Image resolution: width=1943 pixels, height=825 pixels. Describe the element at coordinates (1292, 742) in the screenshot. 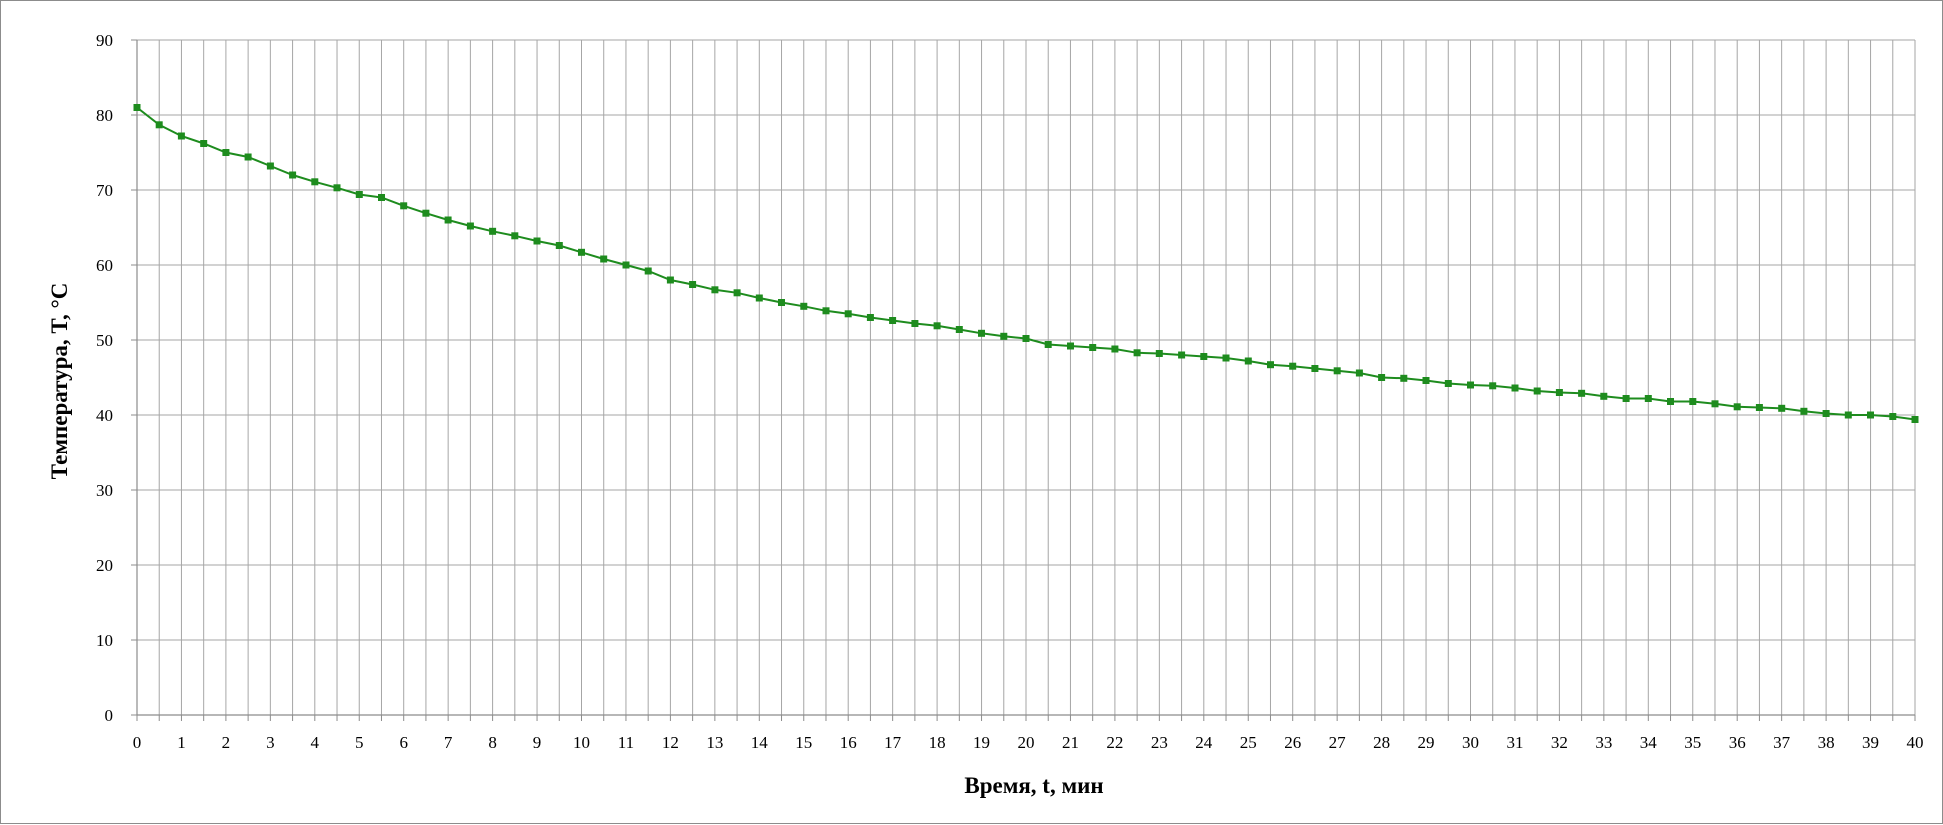

I see `x-tick-label: 26` at that location.